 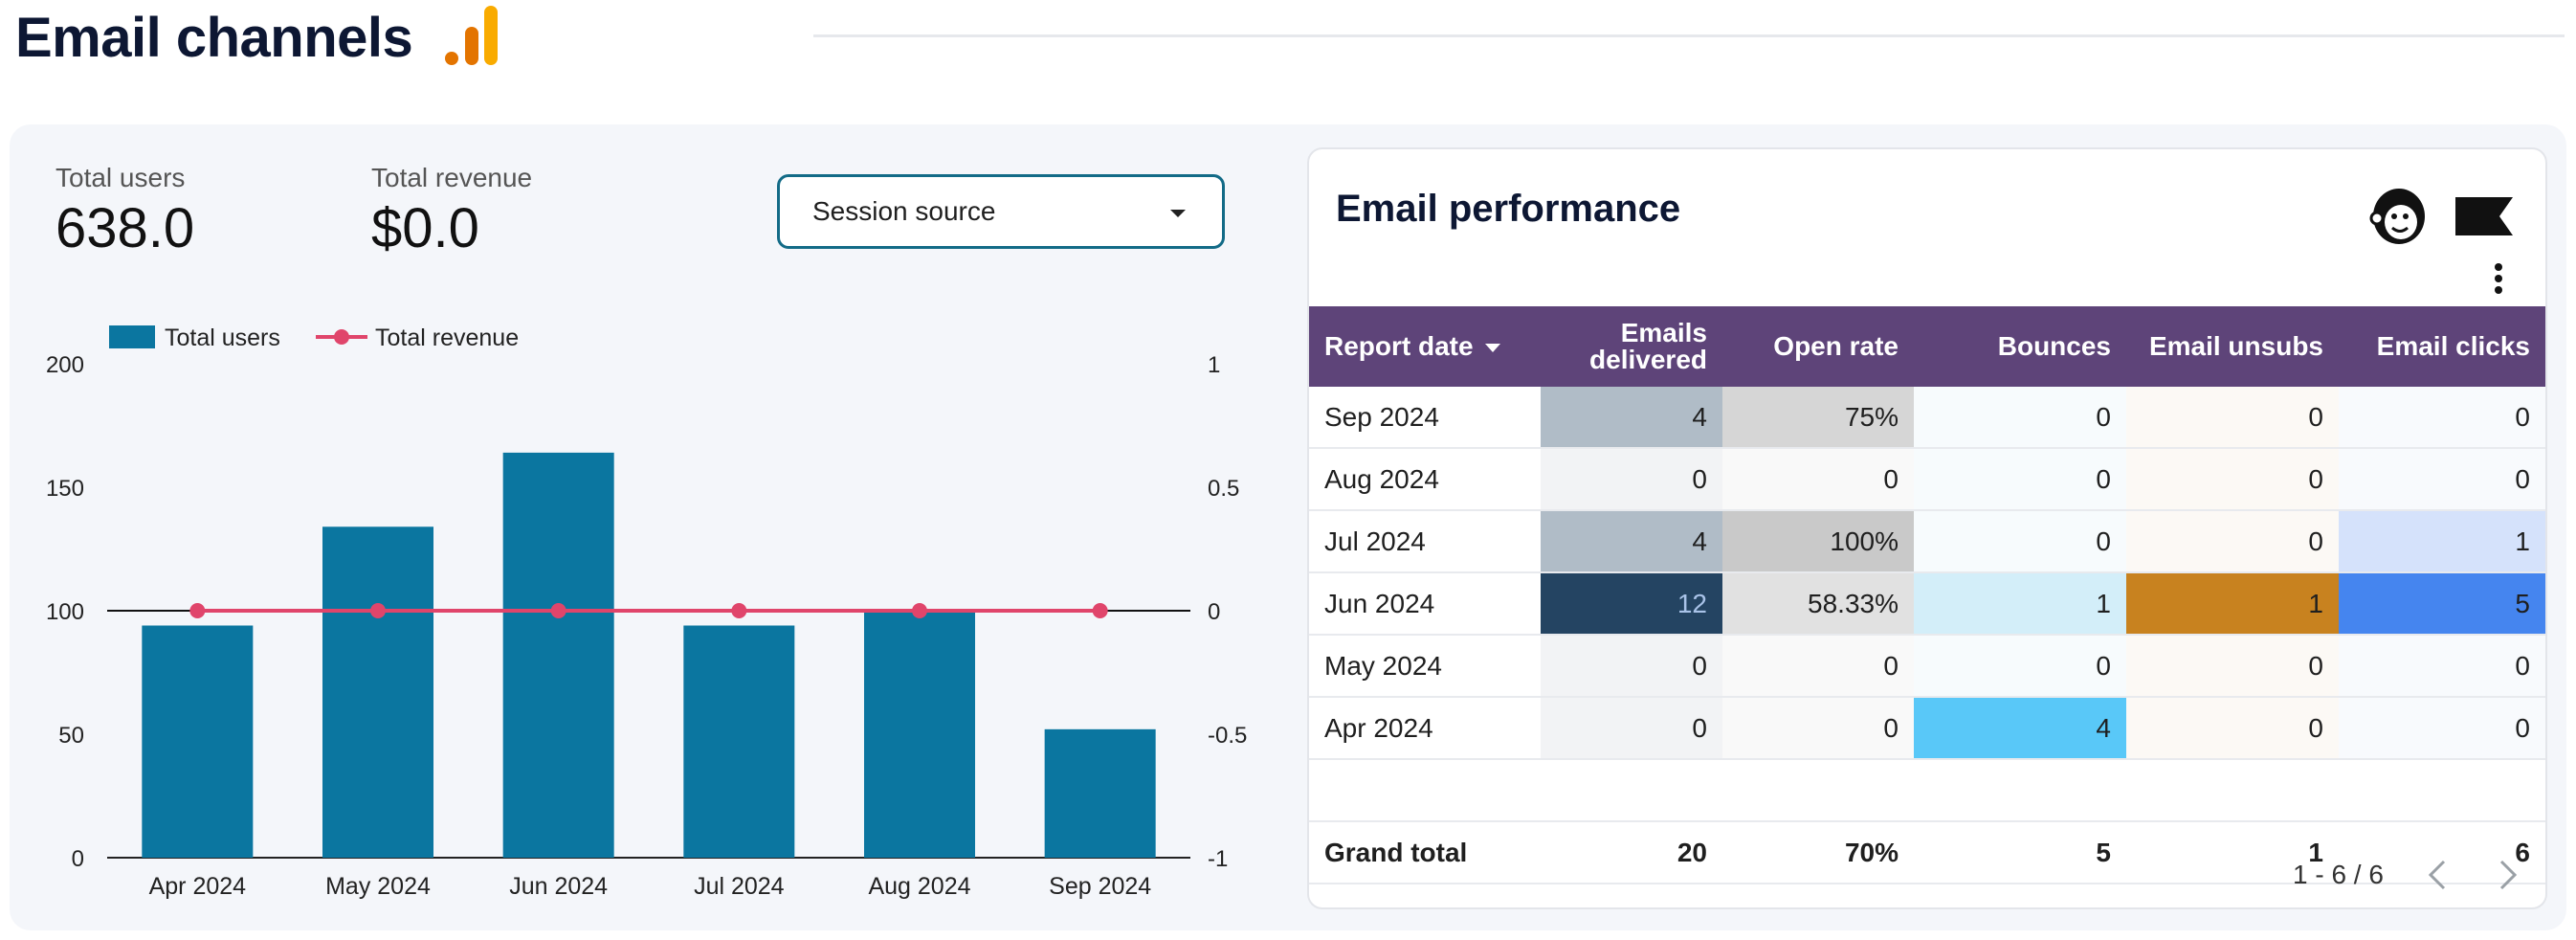 What do you see at coordinates (425, 228) in the screenshot?
I see `kpi-value: $0.0` at bounding box center [425, 228].